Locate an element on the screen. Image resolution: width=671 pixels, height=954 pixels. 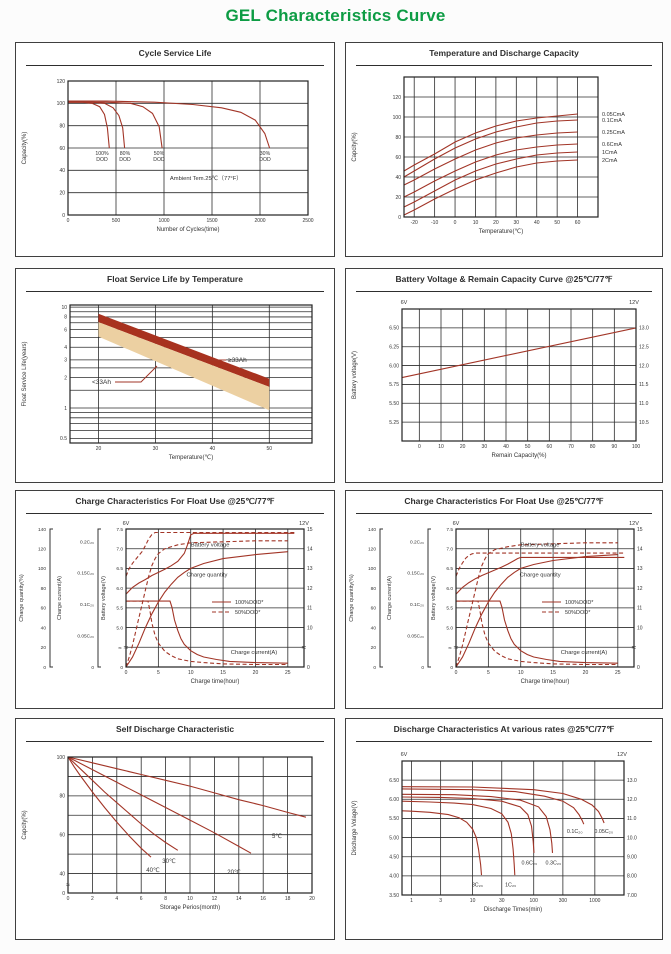
svg-text: 12V is located at coordinates (622, 755).